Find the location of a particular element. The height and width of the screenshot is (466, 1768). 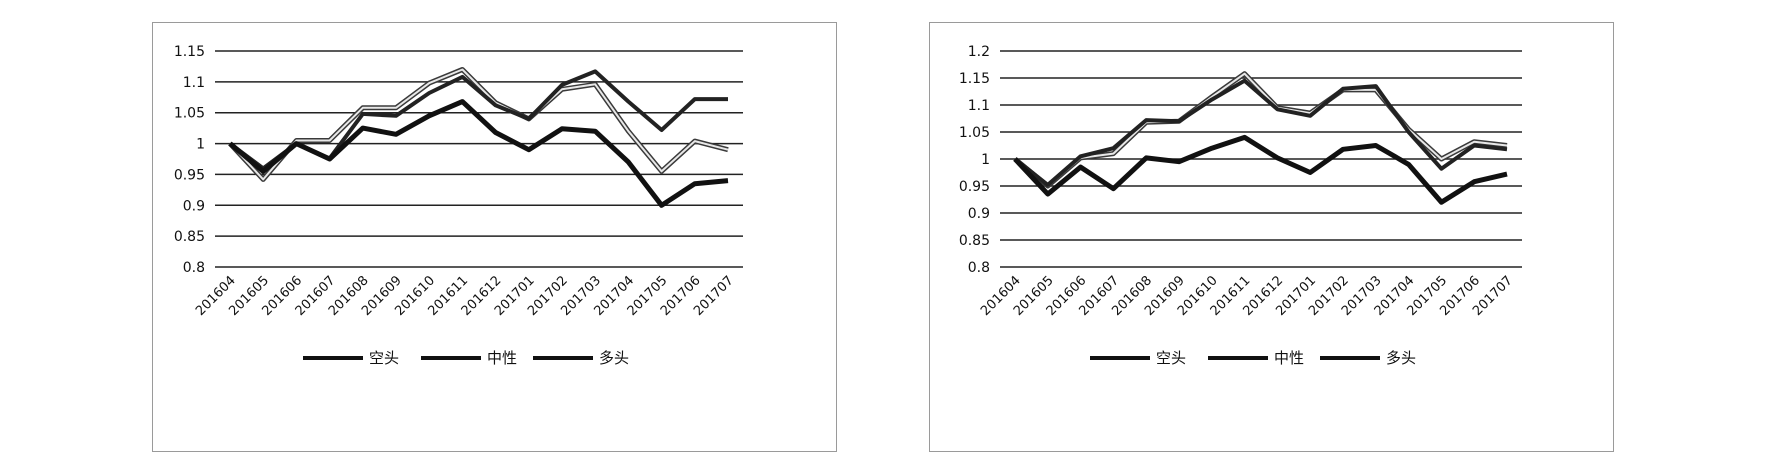

y-tick-label: 1.2 is located at coordinates (979, 52).